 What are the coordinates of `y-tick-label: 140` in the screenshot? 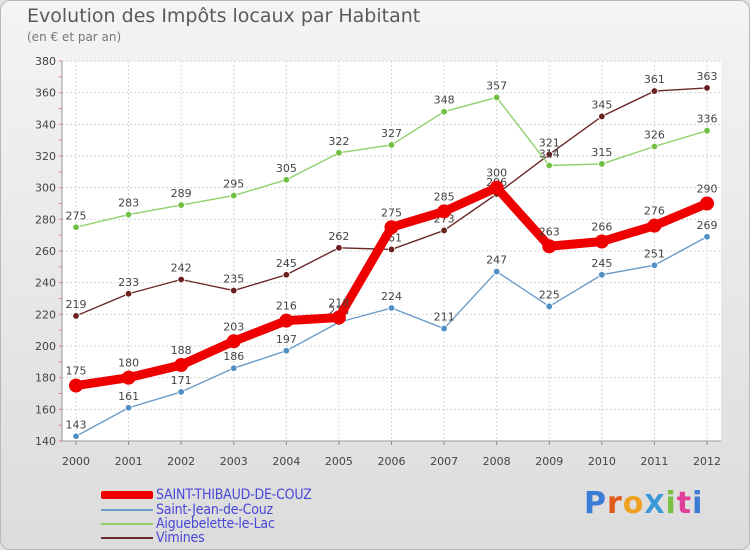 It's located at (45, 441).